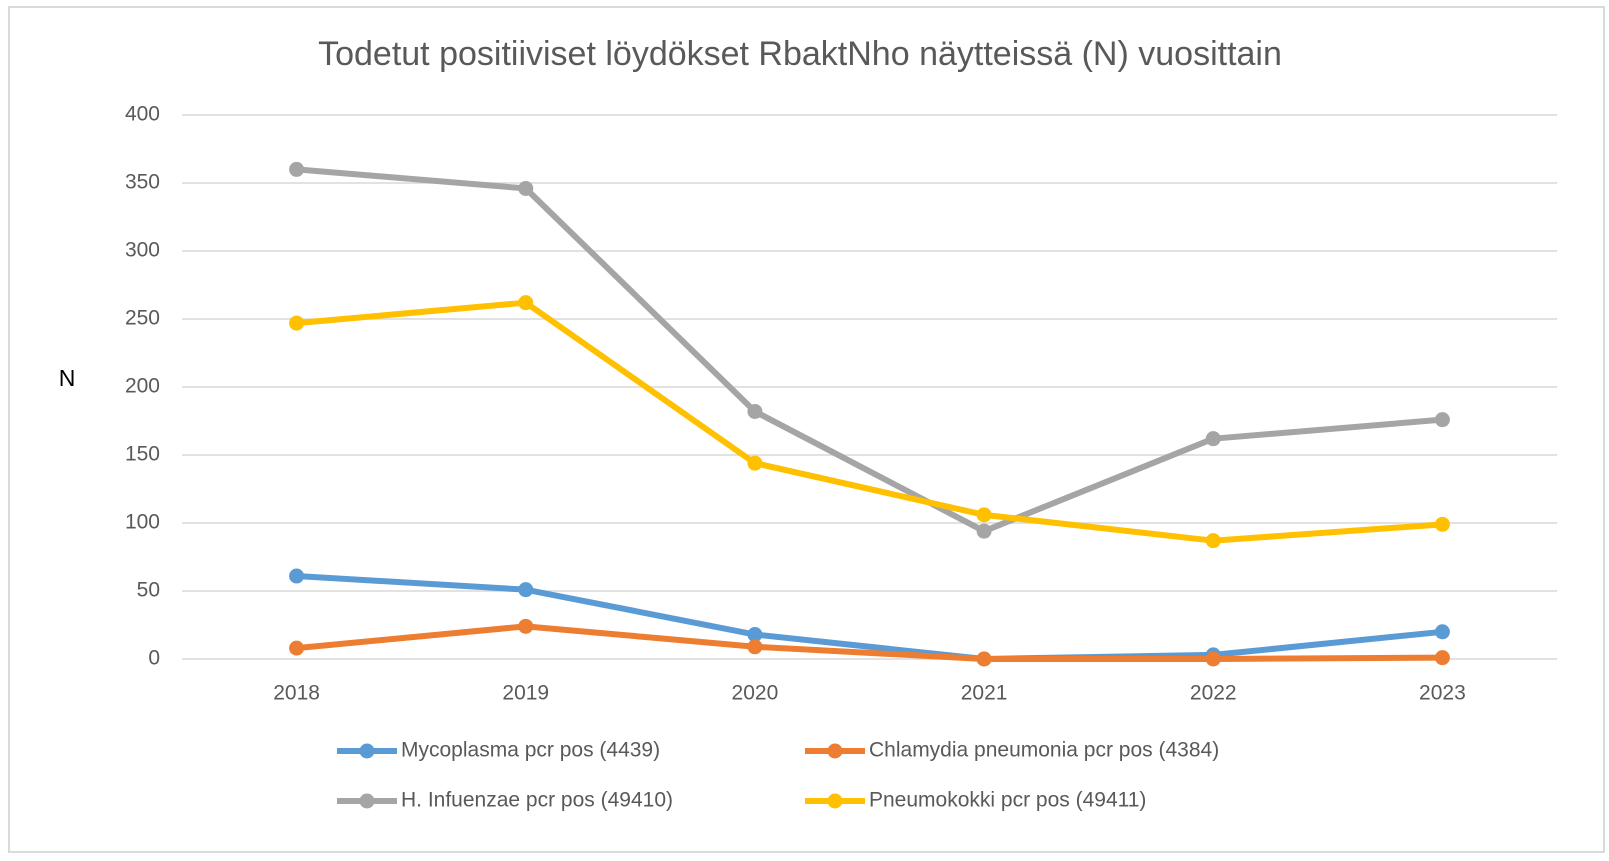  Describe the element at coordinates (142, 386) in the screenshot. I see `y-tick-label: 200` at that location.